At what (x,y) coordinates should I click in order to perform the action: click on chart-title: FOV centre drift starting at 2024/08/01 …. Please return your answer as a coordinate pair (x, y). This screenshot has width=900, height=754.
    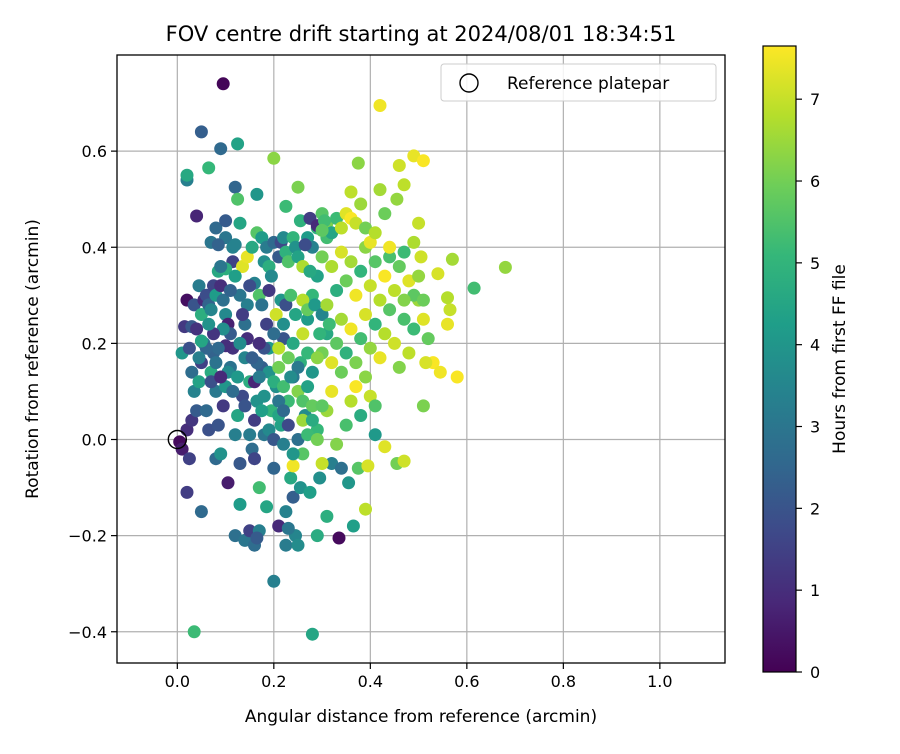
    Looking at the image, I should click on (421, 34).